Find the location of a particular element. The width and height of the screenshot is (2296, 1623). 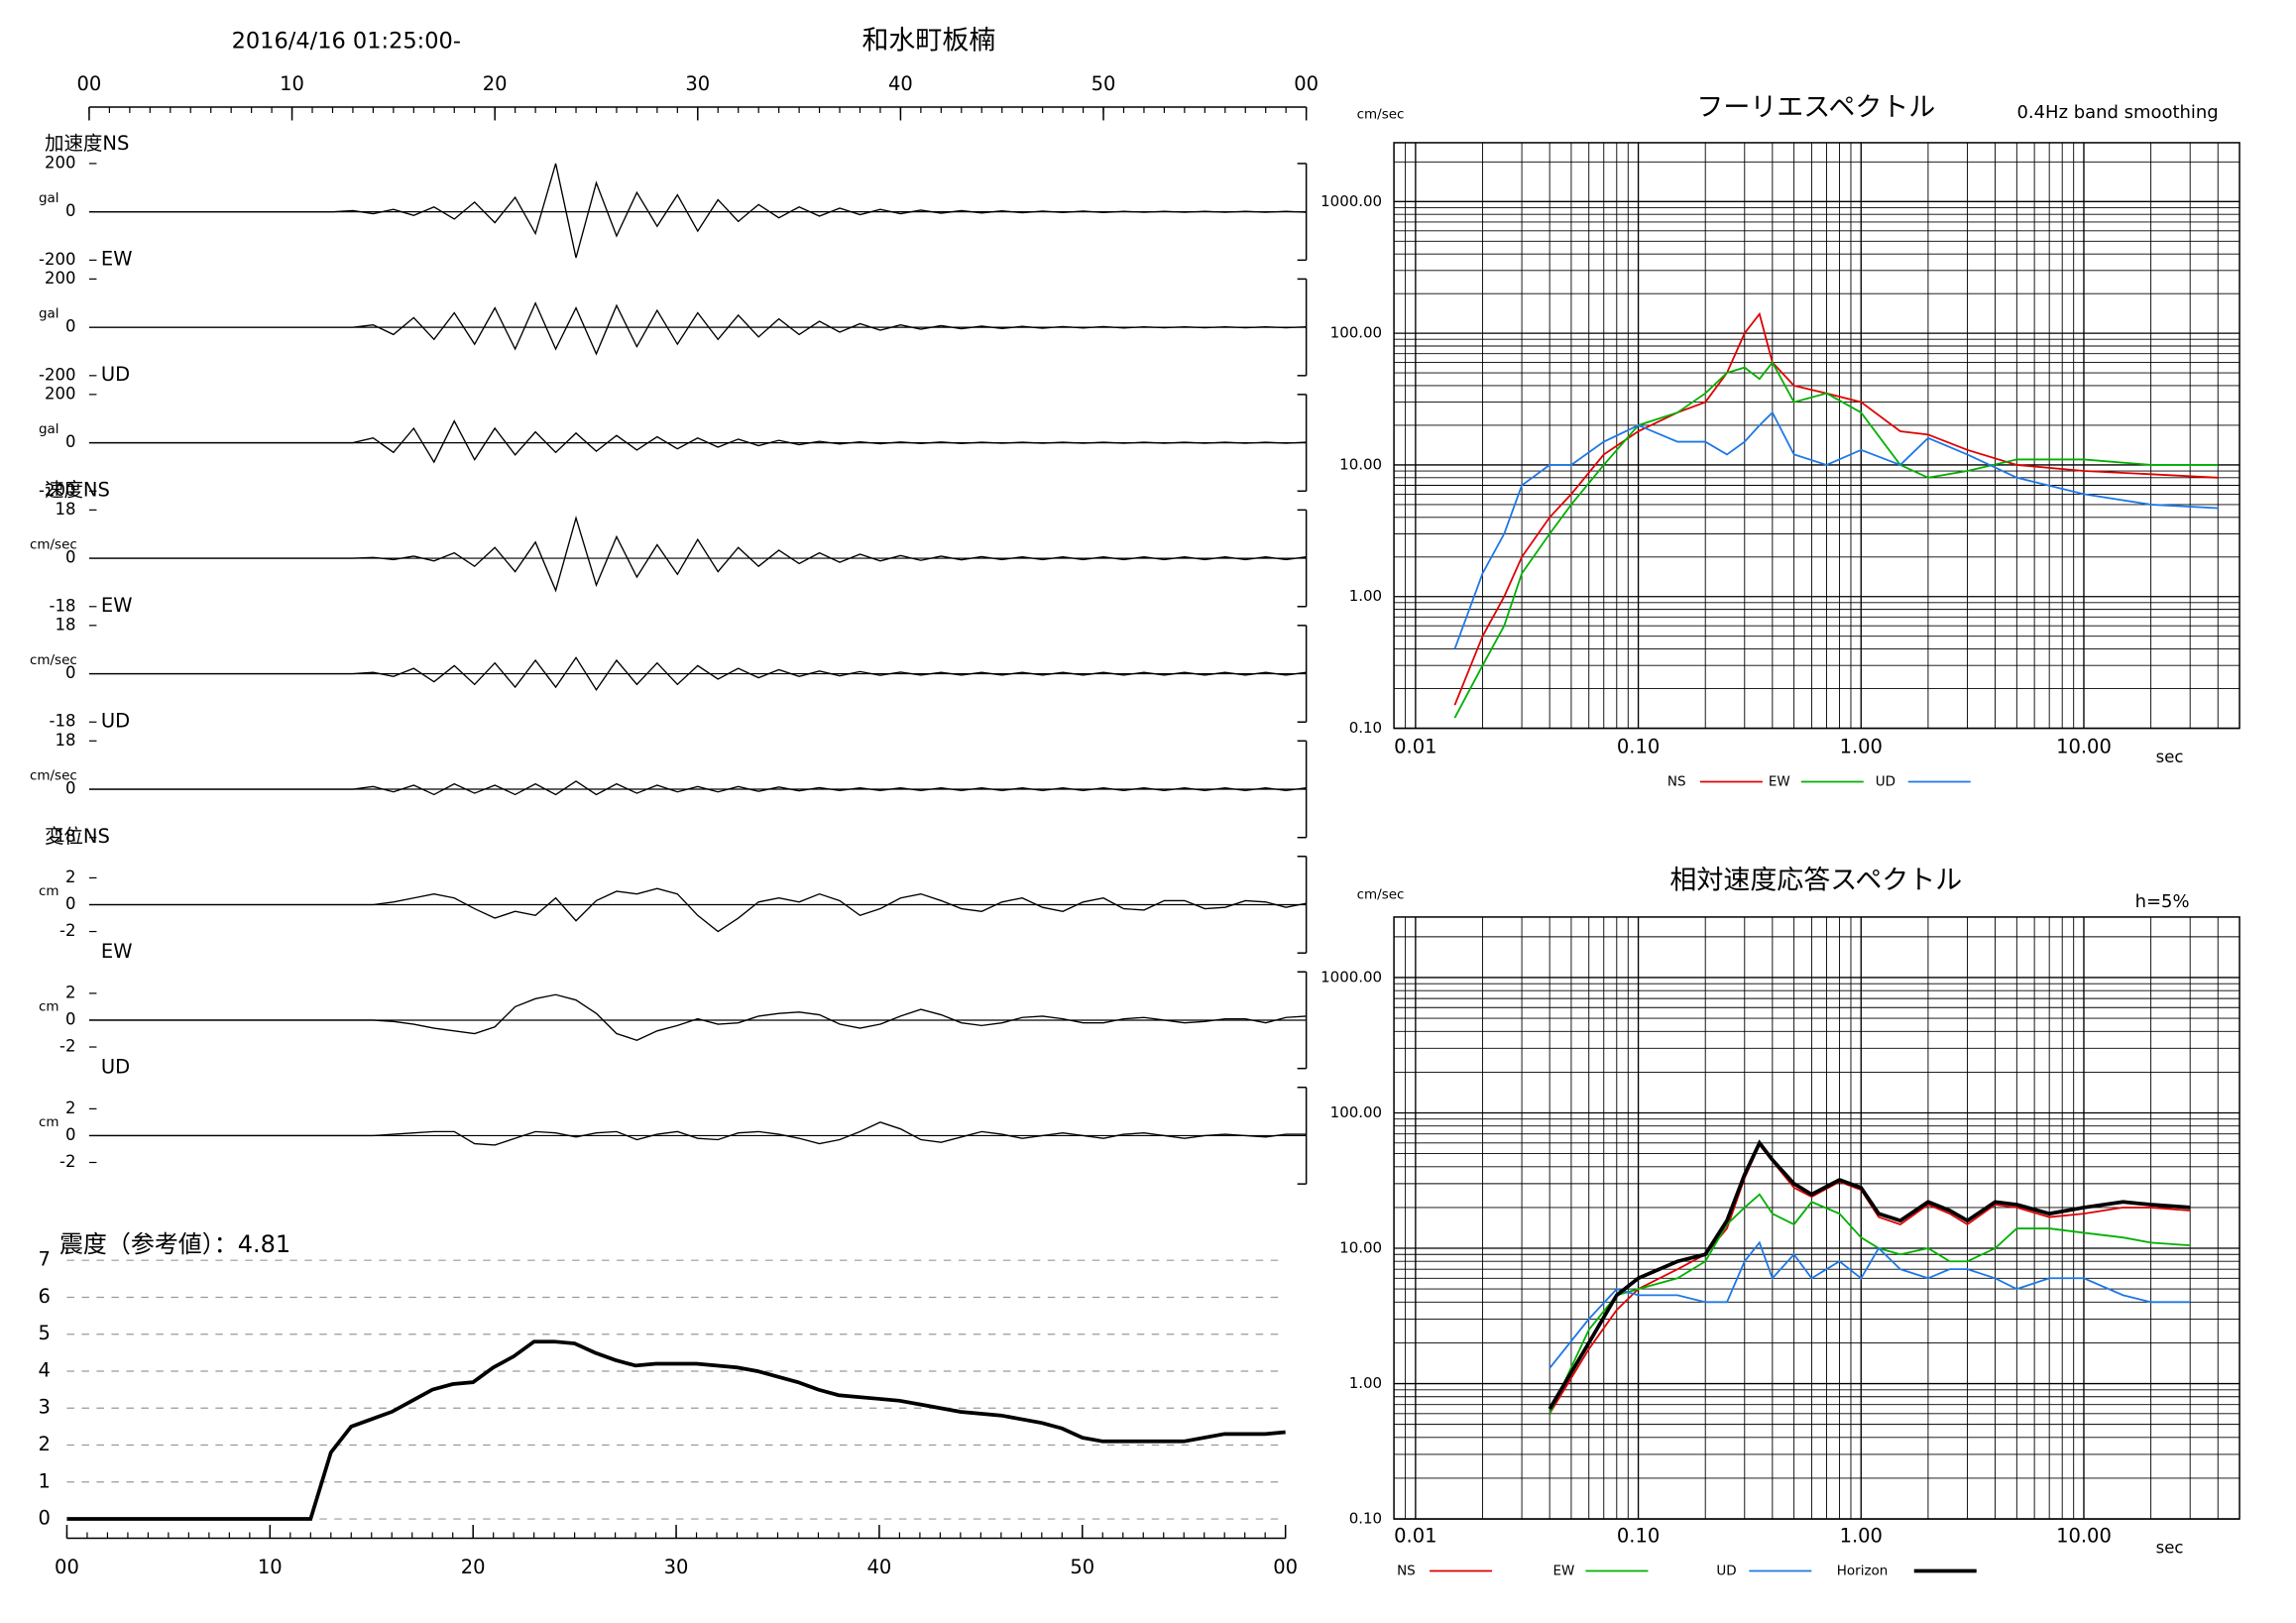

x-tick-label: 10.00 is located at coordinates (2084, 747).